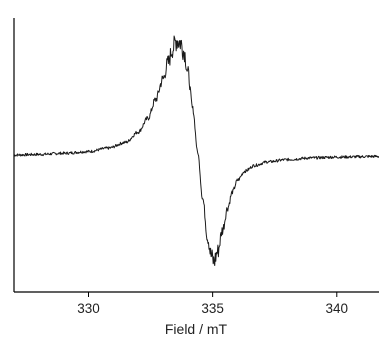 This screenshot has width=379, height=342. I want to click on x-axis-title: Field / mT, so click(196, 329).